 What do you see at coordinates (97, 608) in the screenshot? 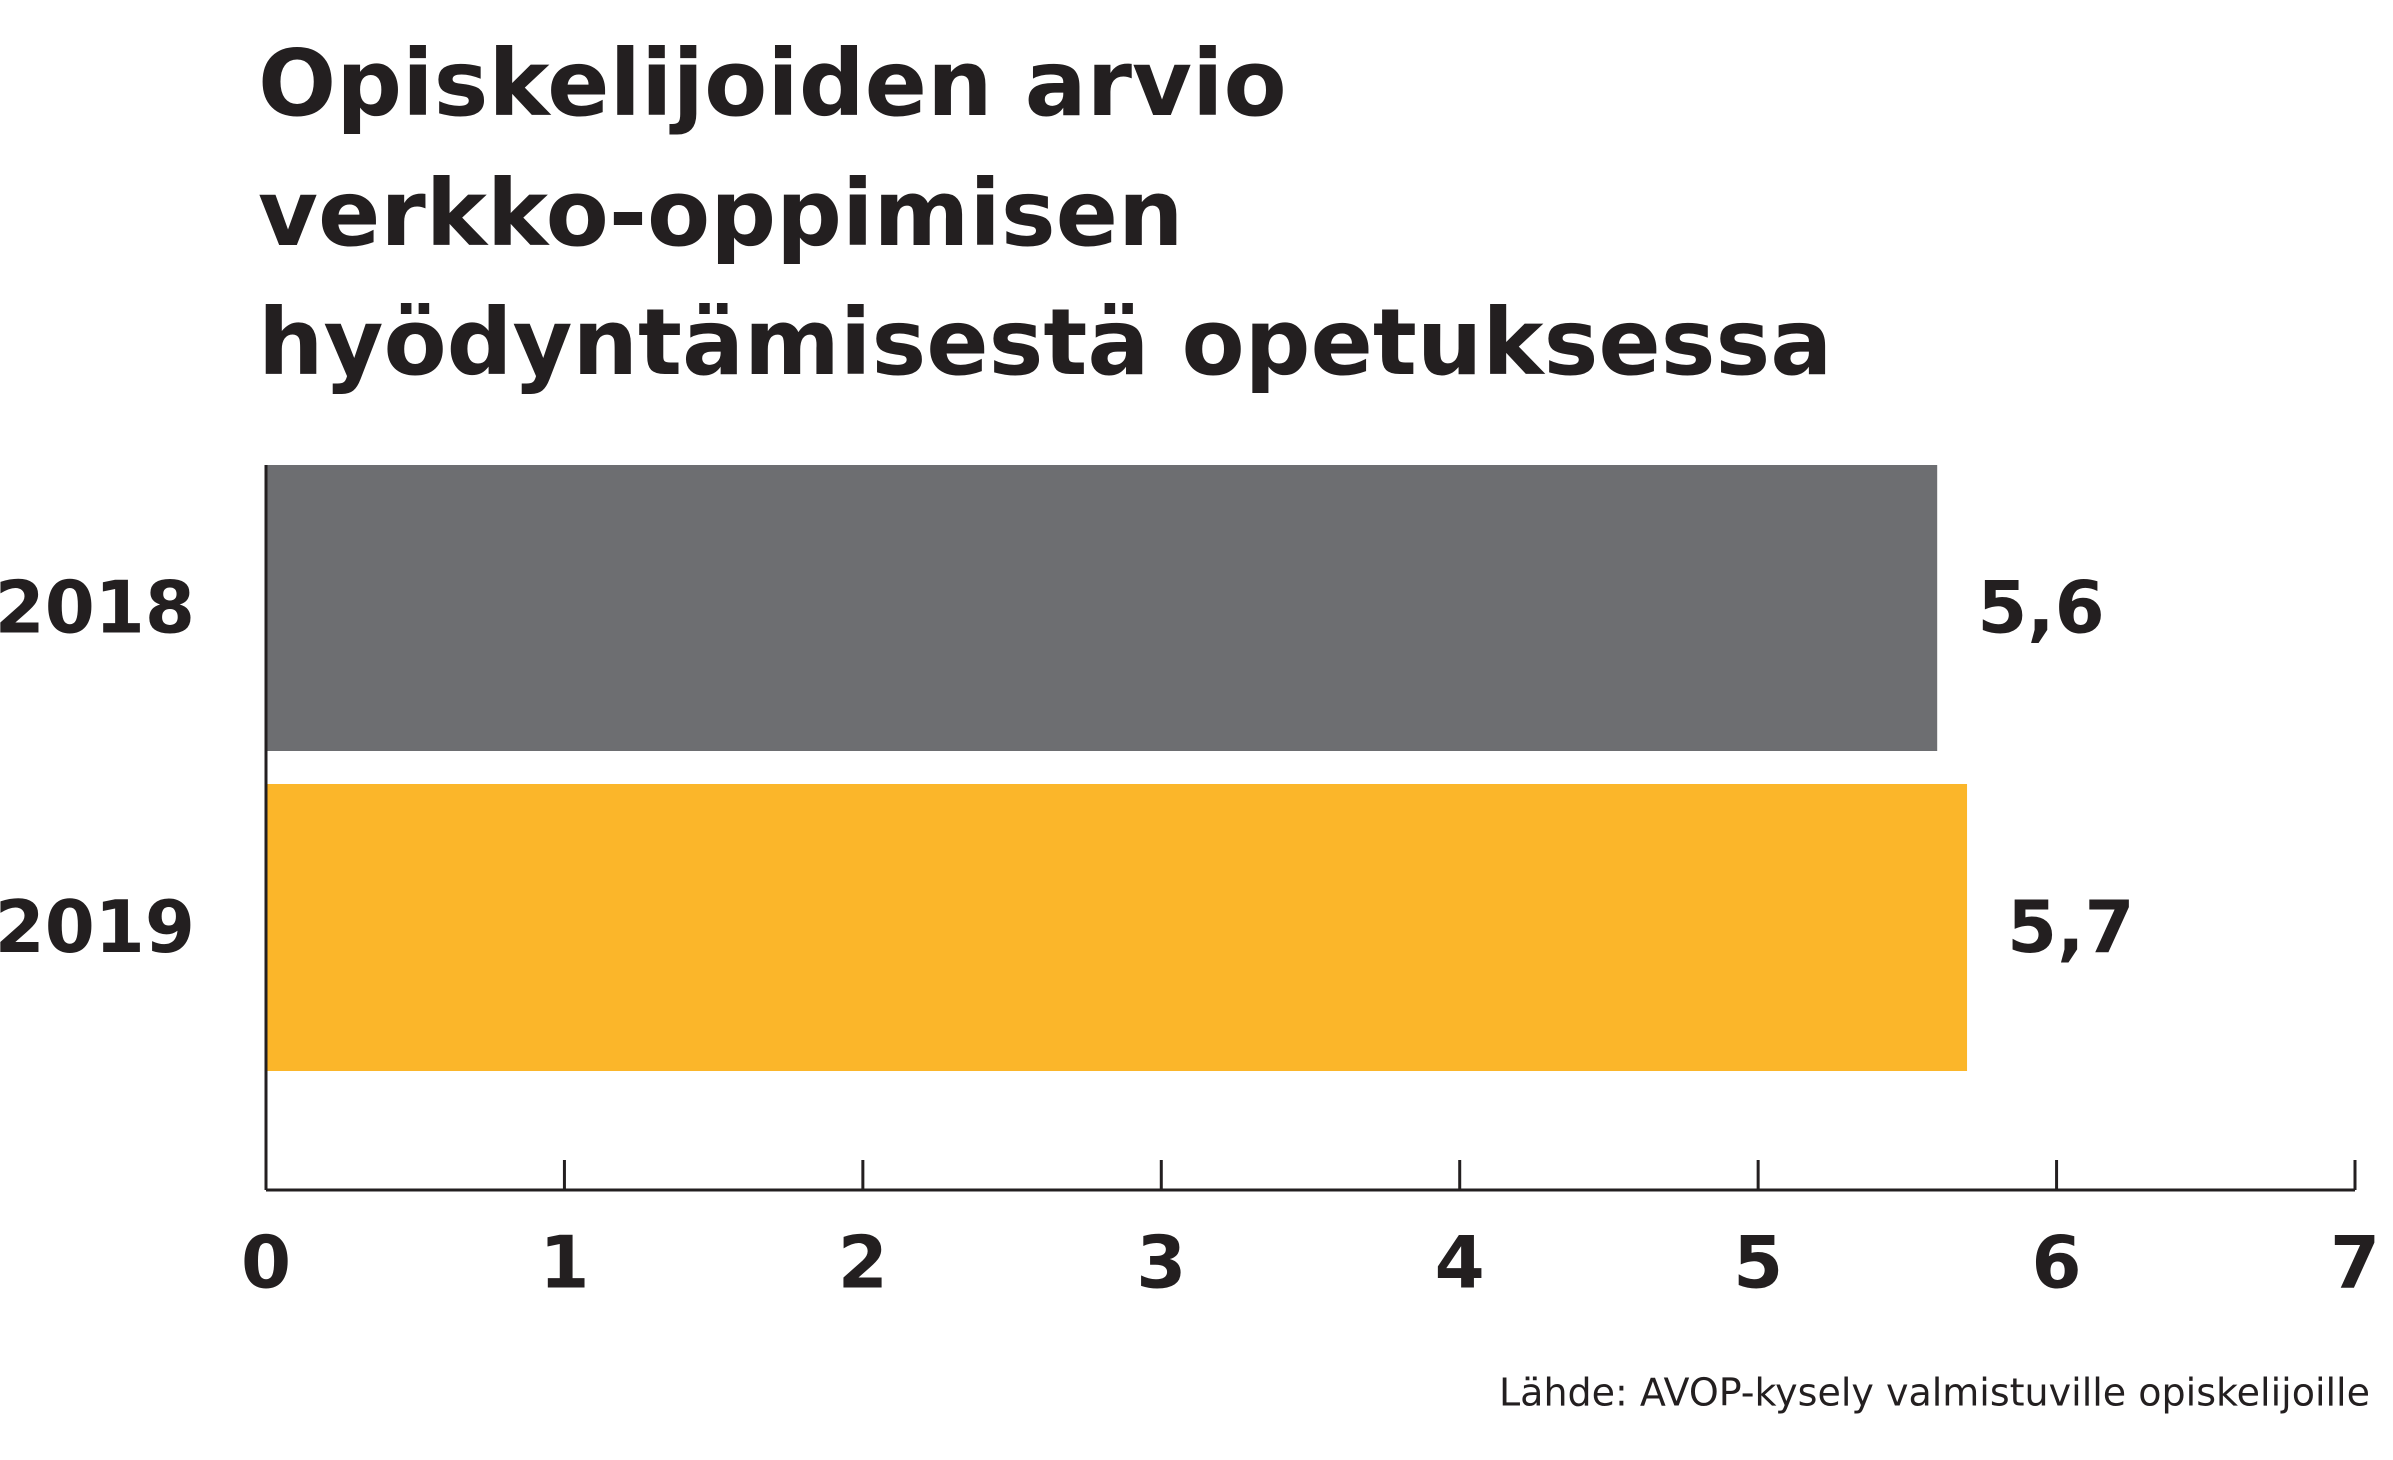
I see `category-label: 2018` at bounding box center [97, 608].